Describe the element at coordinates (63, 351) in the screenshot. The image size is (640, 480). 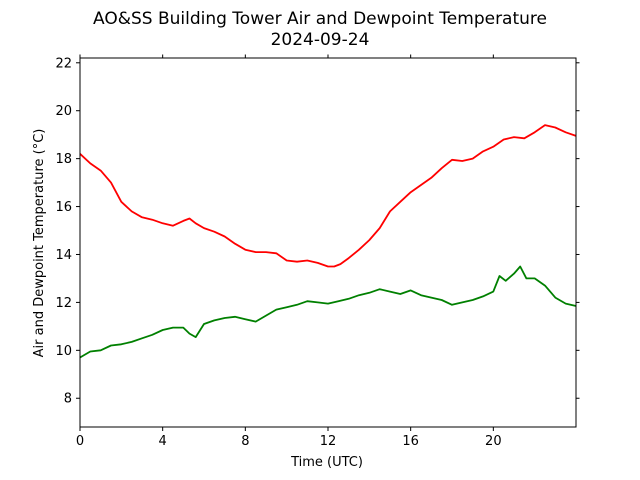
I see `y-tick-label: 10` at that location.